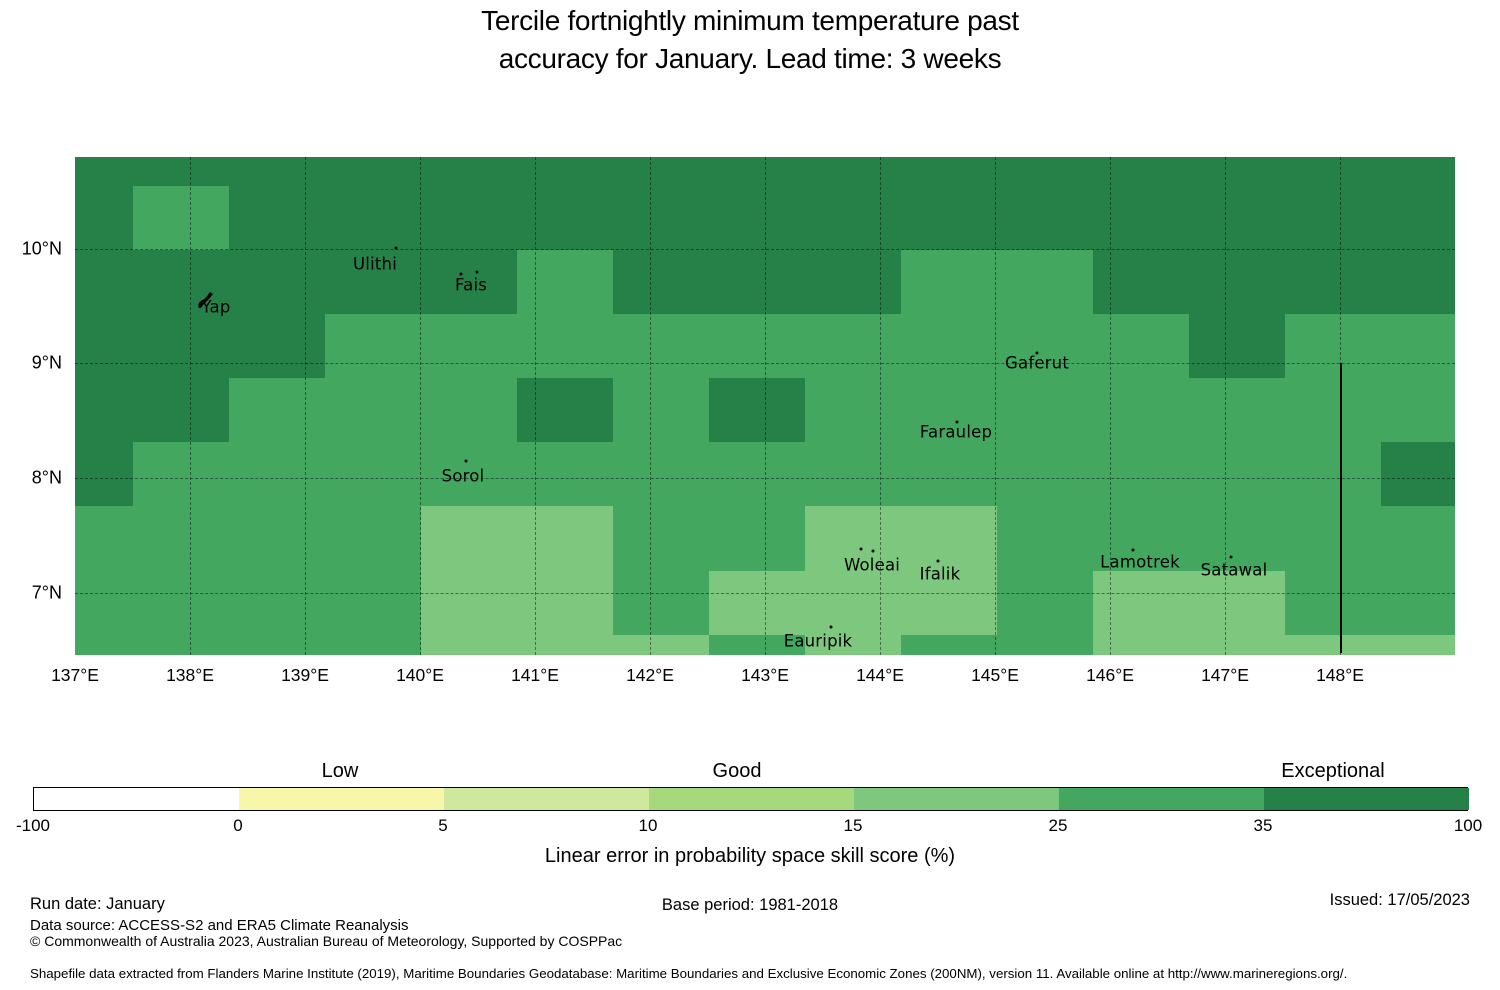 The width and height of the screenshot is (1500, 990). What do you see at coordinates (995, 675) in the screenshot?
I see `x-tick-label: 145°E` at bounding box center [995, 675].